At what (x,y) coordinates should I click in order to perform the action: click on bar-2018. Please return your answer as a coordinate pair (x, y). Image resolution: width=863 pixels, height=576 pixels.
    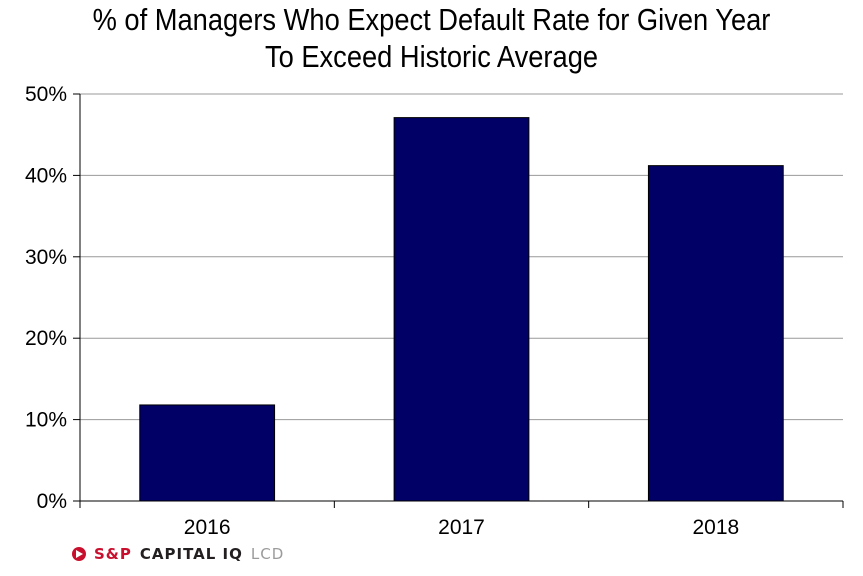
    Looking at the image, I should click on (715, 333).